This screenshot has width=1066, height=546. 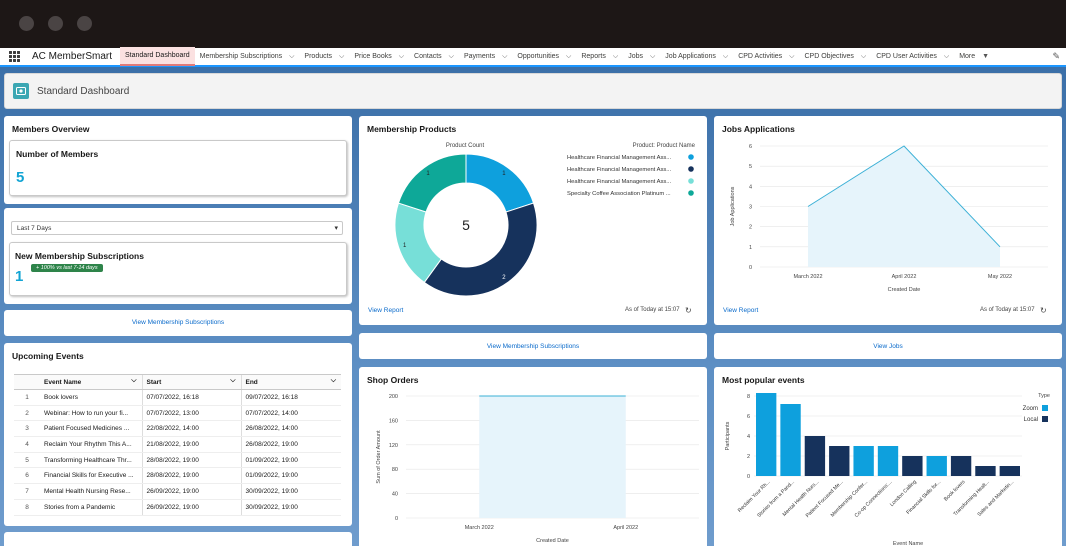 What do you see at coordinates (191, 397) in the screenshot?
I see `start-cell: 07/07/2022, 16:18` at bounding box center [191, 397].